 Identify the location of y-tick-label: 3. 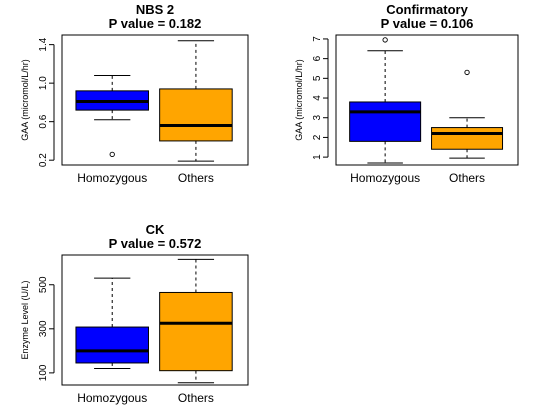
(317, 118).